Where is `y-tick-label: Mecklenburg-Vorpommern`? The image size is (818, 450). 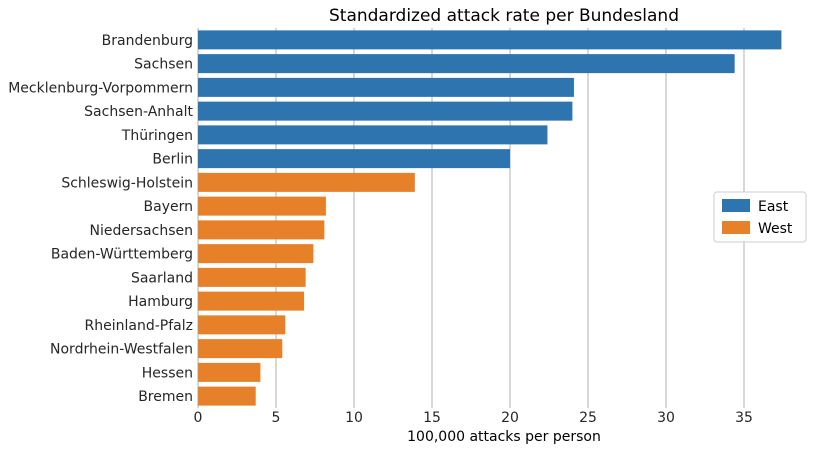 y-tick-label: Mecklenburg-Vorpommern is located at coordinates (100, 88).